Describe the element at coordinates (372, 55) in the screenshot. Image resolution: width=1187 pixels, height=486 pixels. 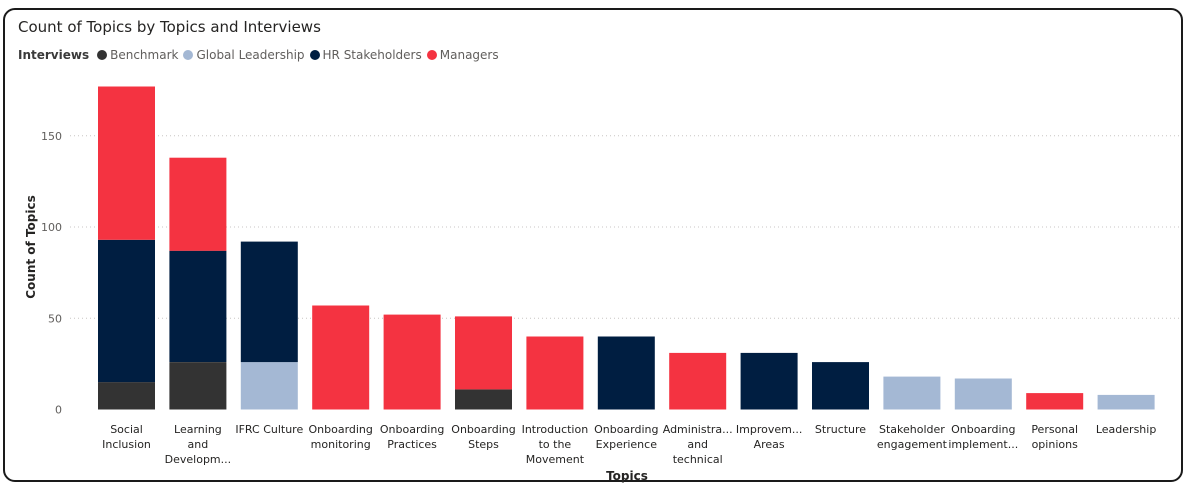
I see `legend-label: HR Stakeholders` at that location.